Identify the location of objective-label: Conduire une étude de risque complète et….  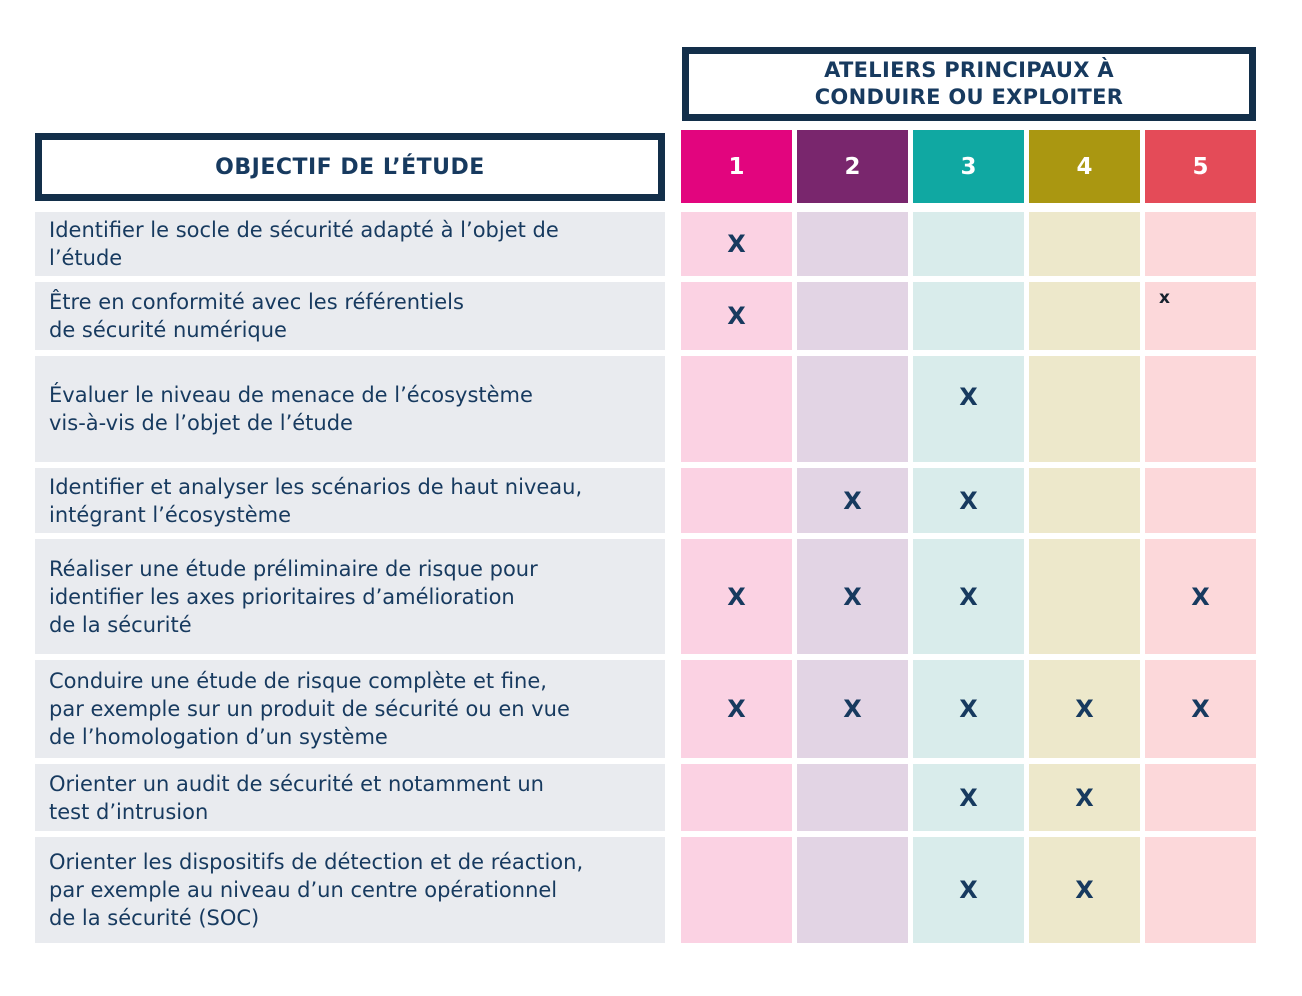
(350, 709).